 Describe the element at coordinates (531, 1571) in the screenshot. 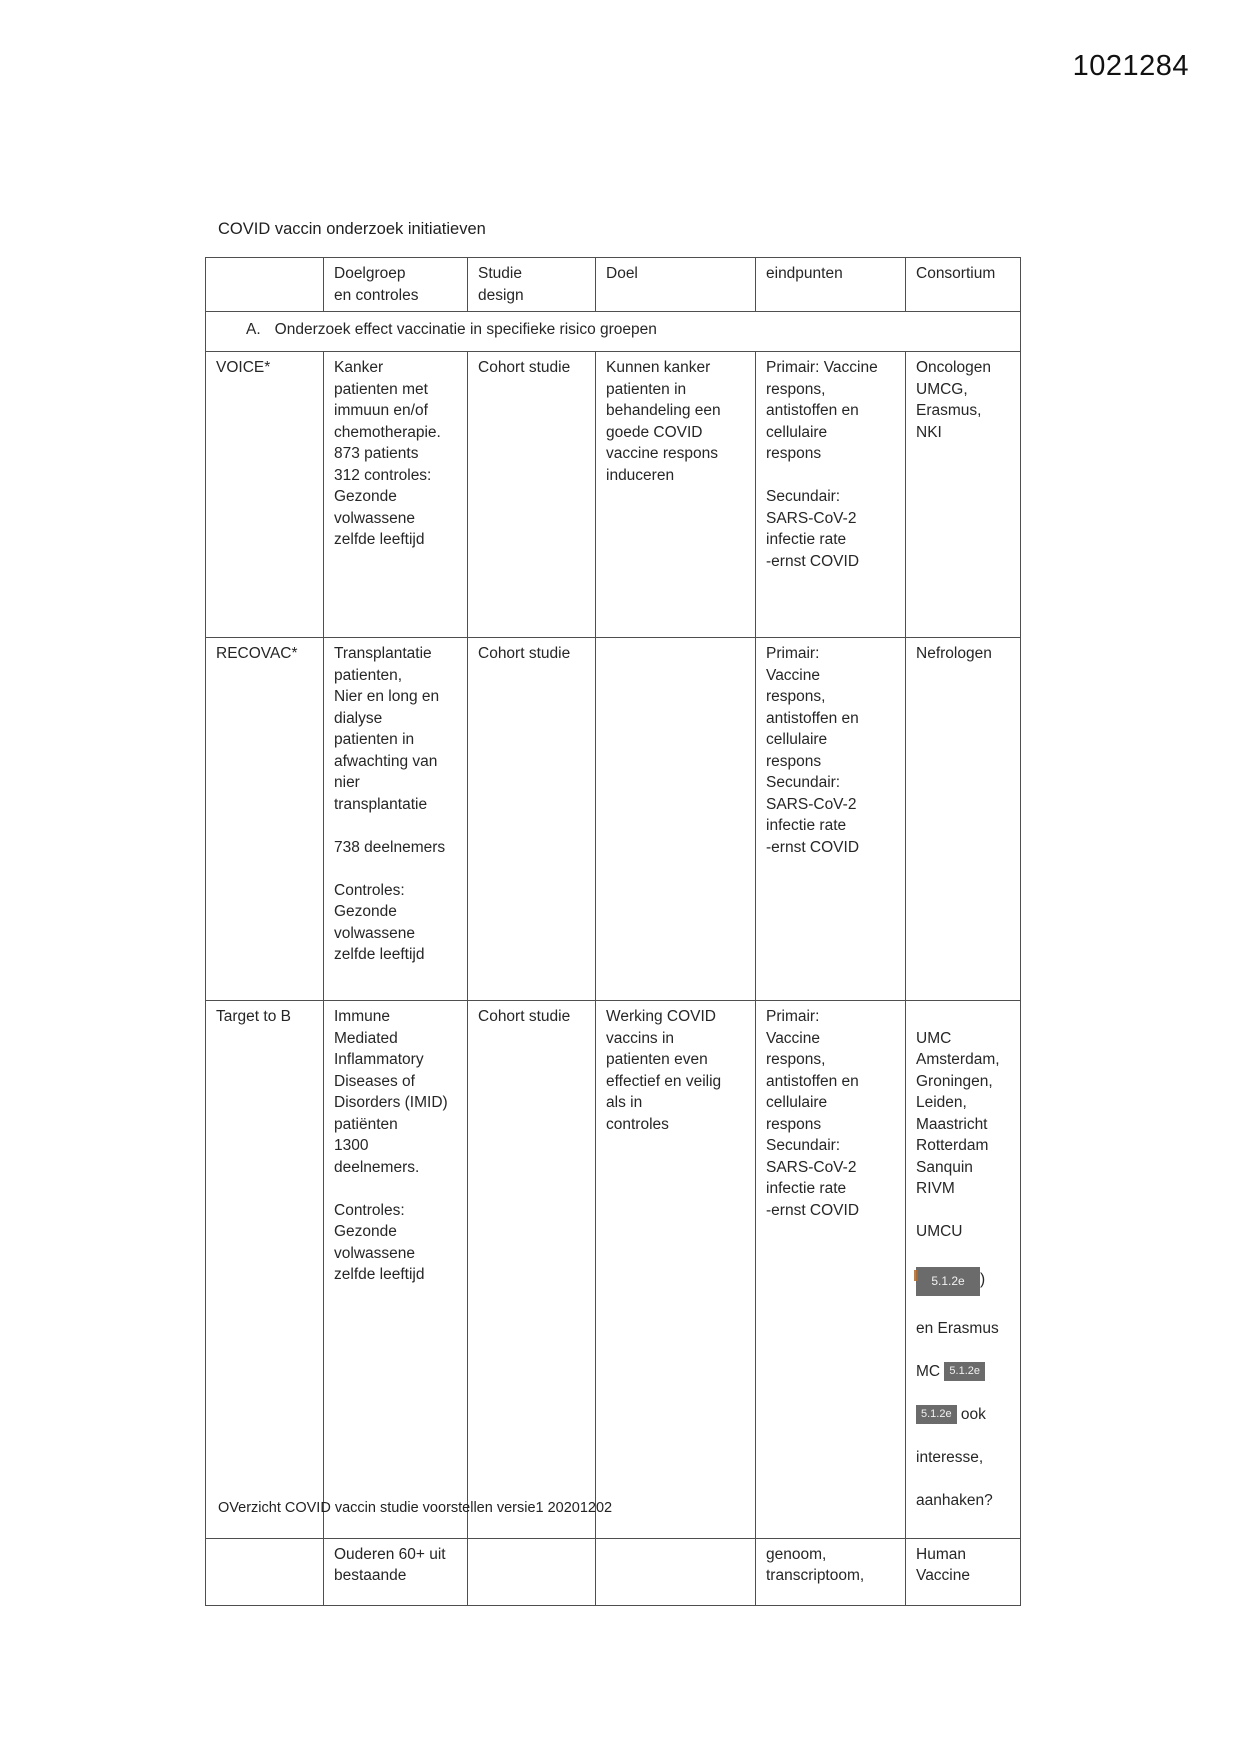

I see `cell-partial-design` at that location.